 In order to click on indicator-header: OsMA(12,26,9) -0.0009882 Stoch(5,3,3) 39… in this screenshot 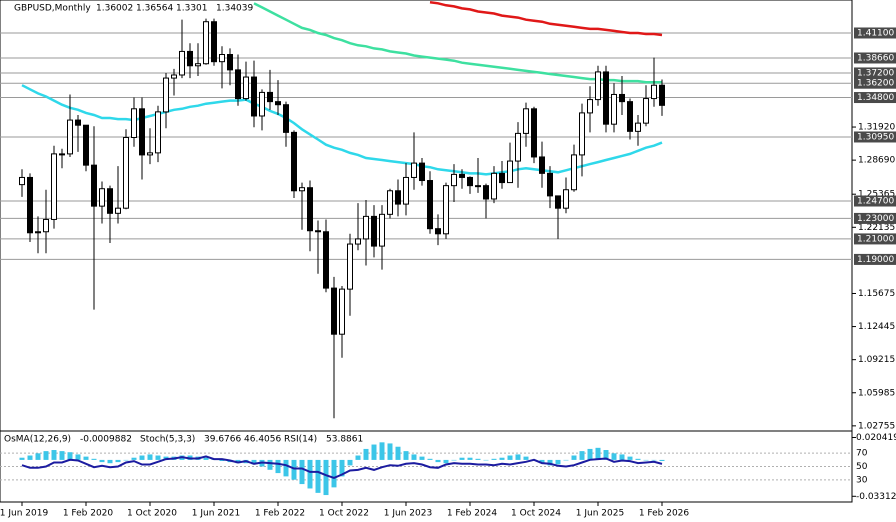, I will do `click(183, 440)`.